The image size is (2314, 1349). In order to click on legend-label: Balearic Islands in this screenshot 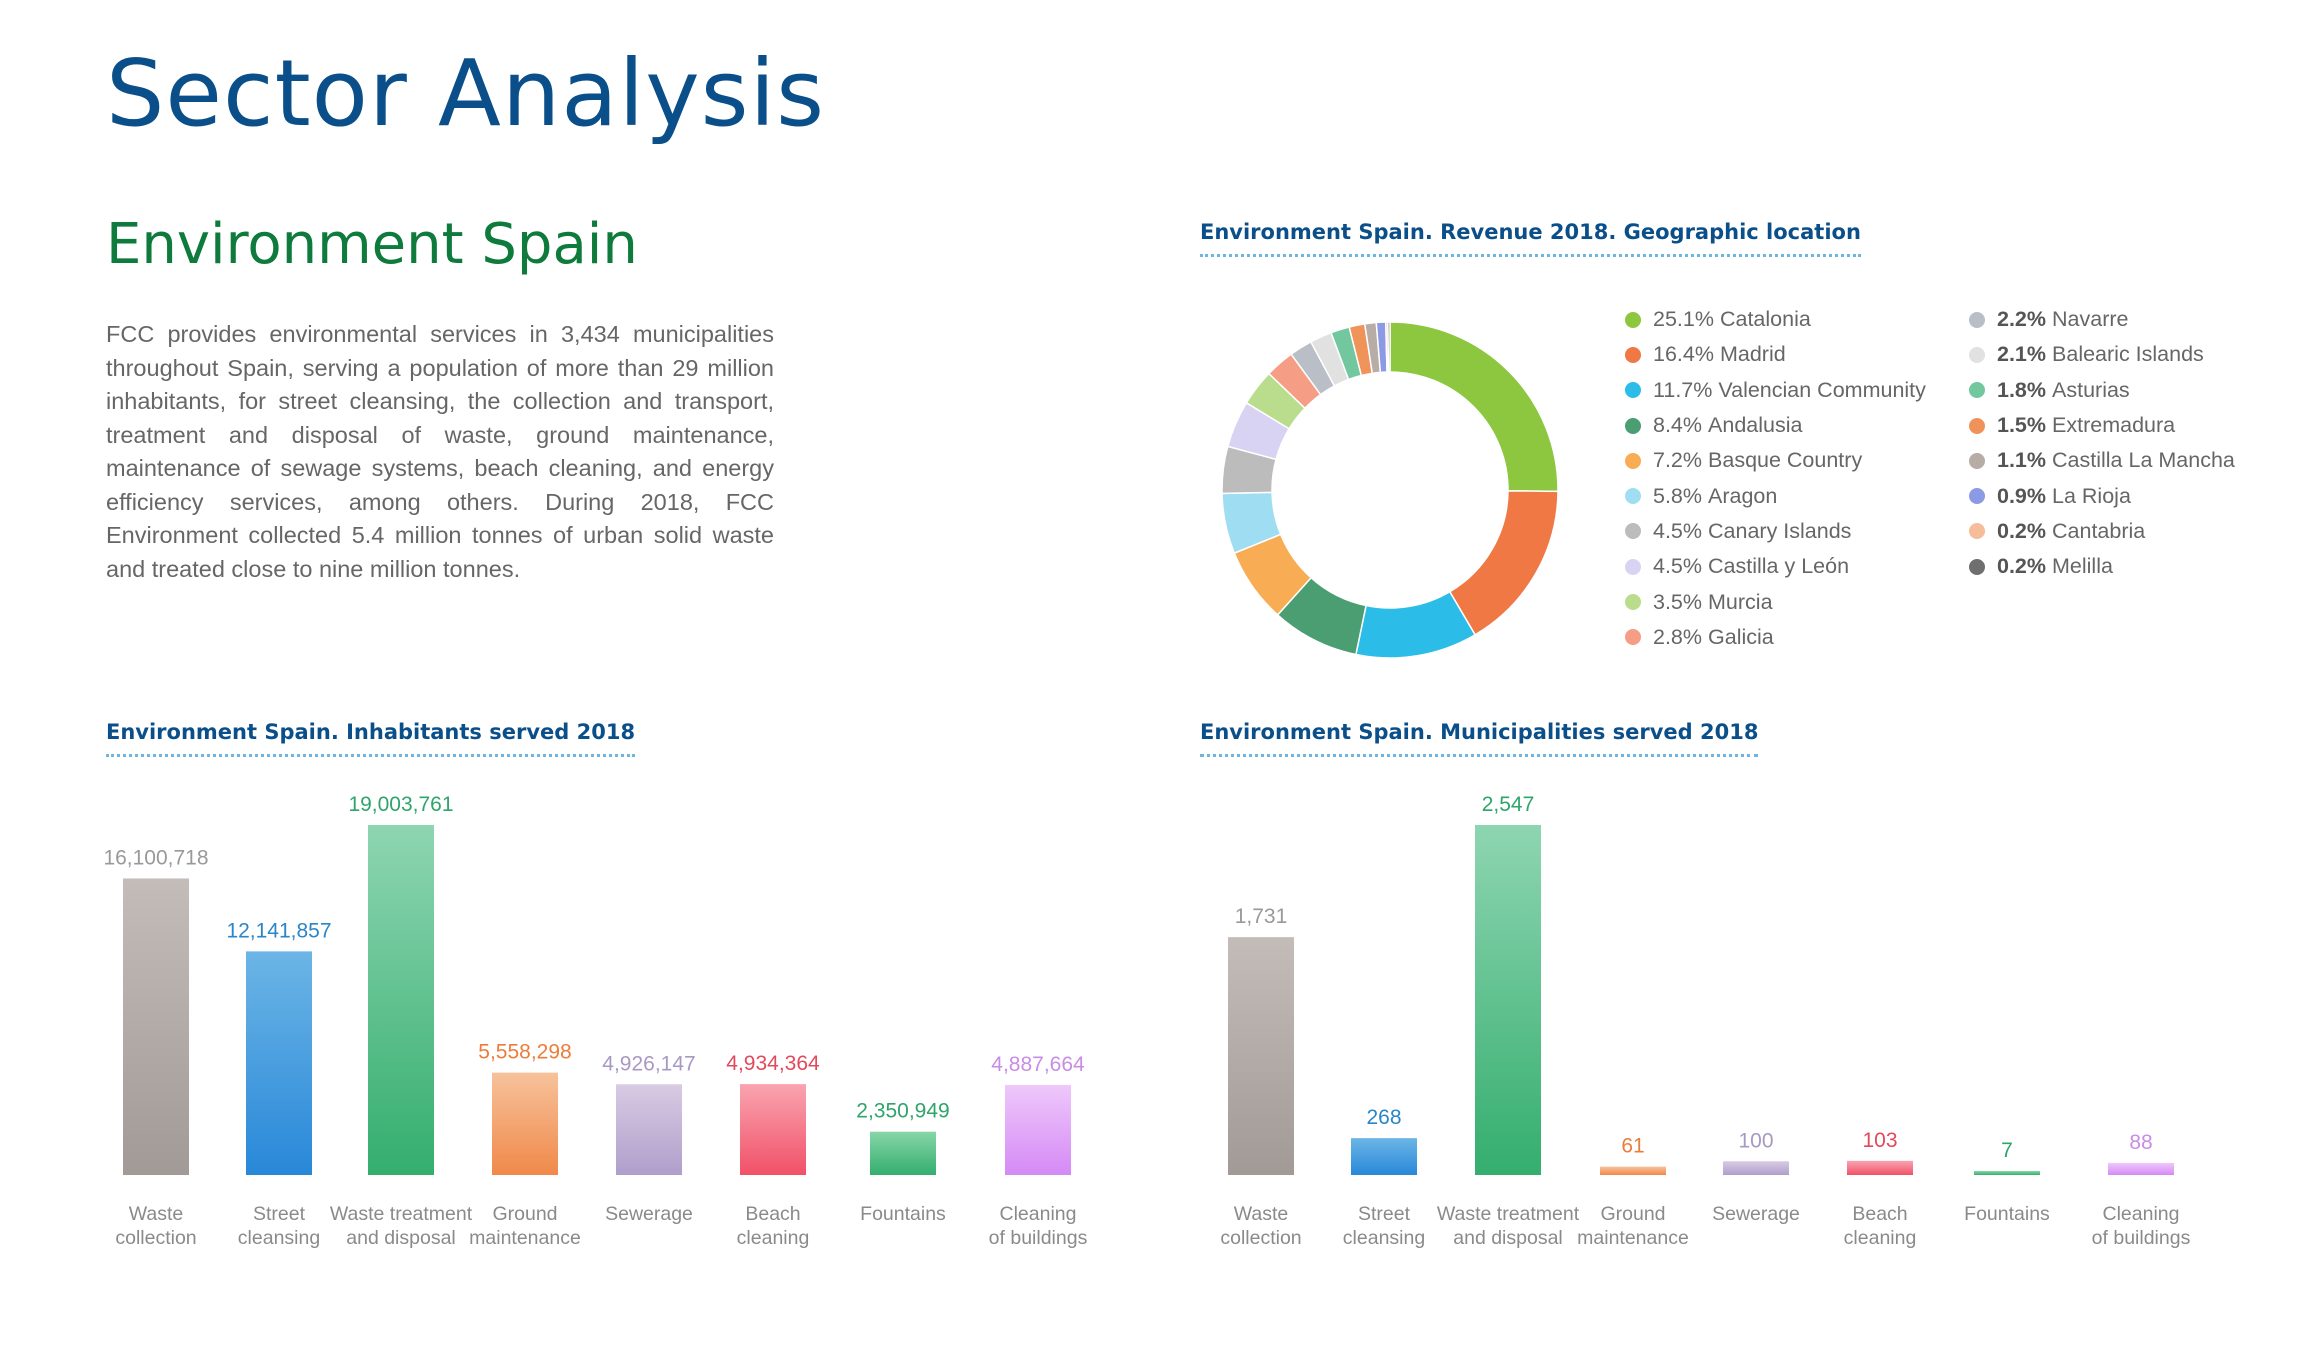, I will do `click(2128, 354)`.